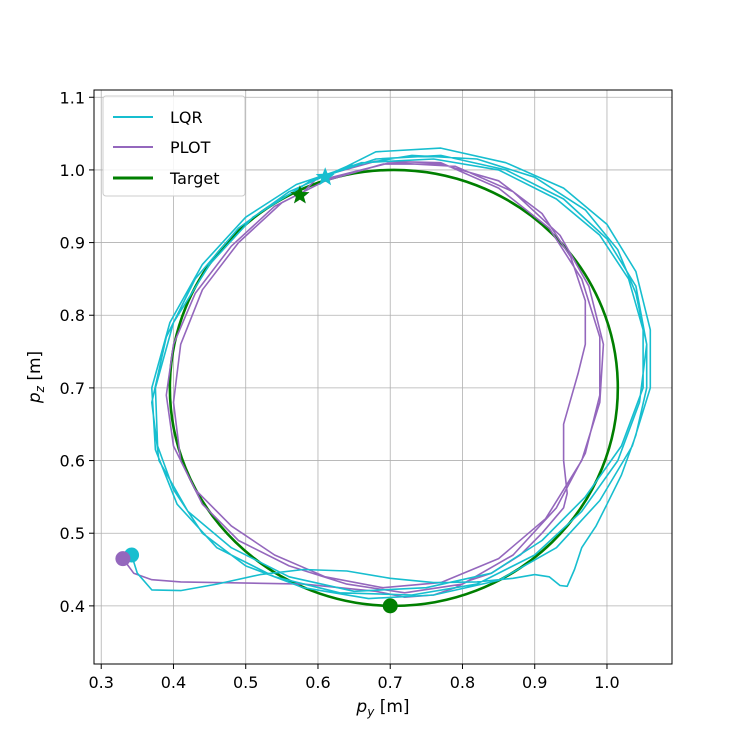 Image resolution: width=747 pixels, height=747 pixels. What do you see at coordinates (72, 388) in the screenshot?
I see `y-tick-label: 0.7` at bounding box center [72, 388].